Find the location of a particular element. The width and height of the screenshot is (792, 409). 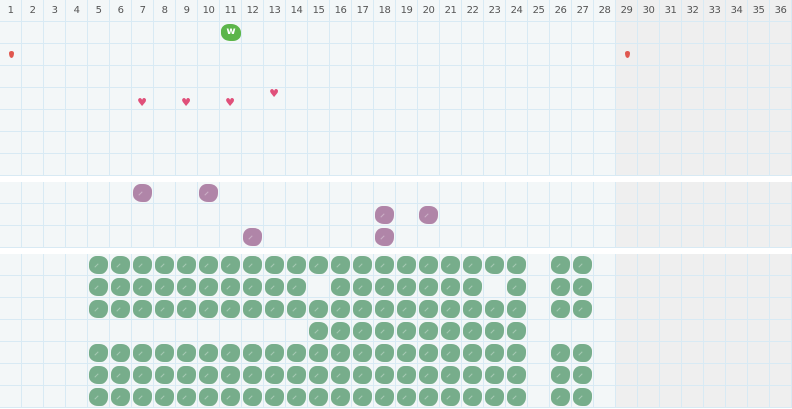

purple-blob-marker is located at coordinates (142, 193).